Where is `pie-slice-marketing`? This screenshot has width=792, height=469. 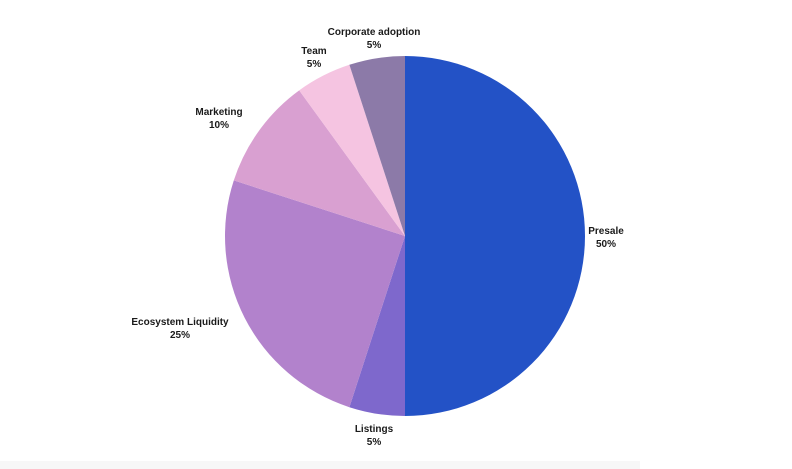 pie-slice-marketing is located at coordinates (319, 163).